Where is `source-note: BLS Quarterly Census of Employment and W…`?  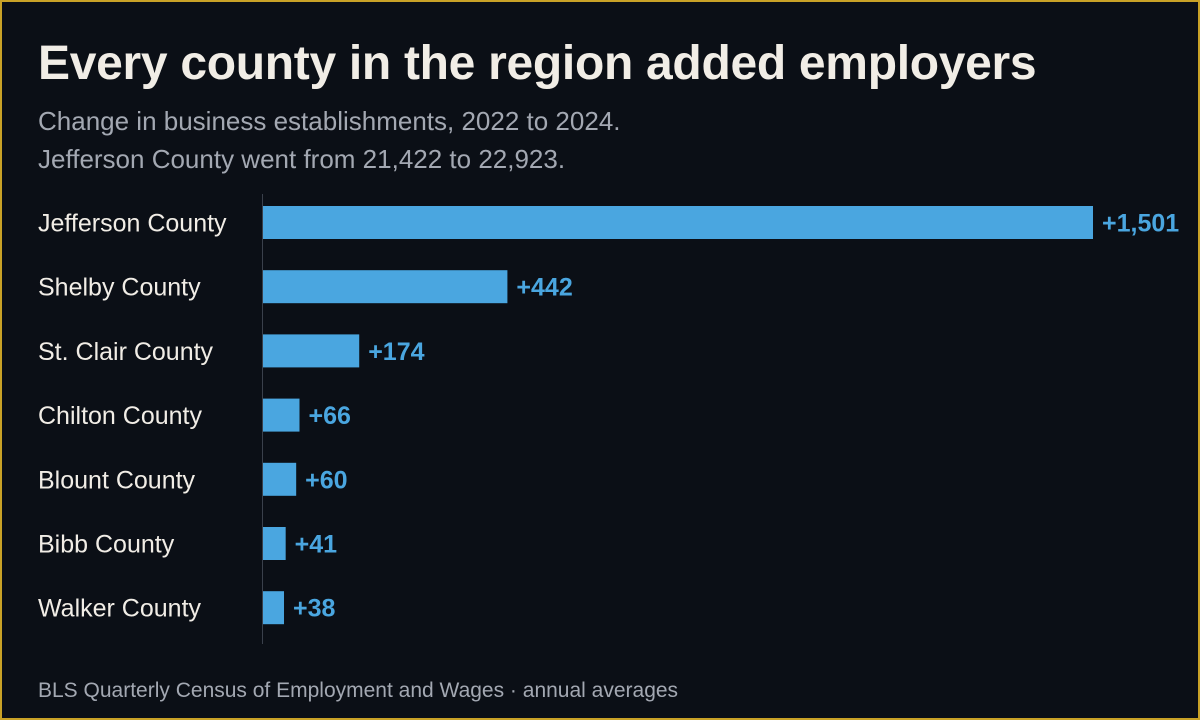 source-note: BLS Quarterly Census of Employment and W… is located at coordinates (358, 690).